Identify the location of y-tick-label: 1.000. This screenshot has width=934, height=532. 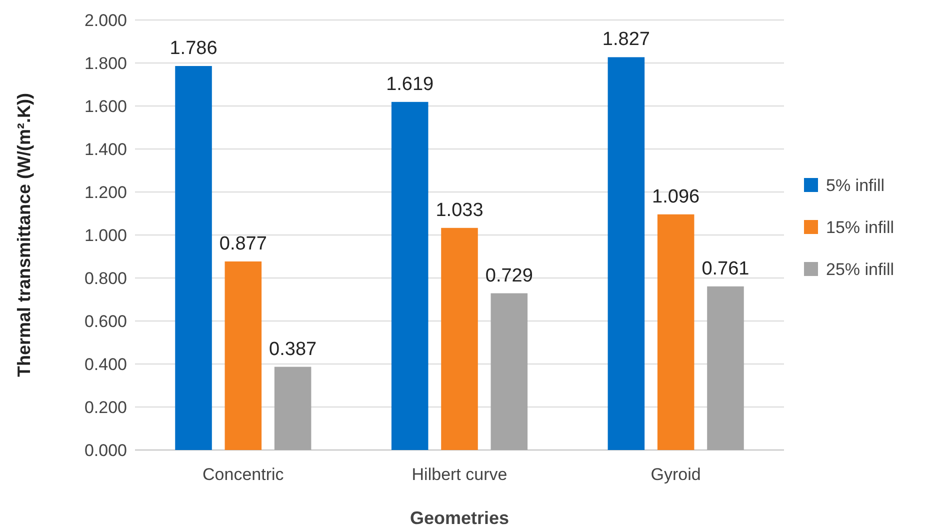
(105, 235).